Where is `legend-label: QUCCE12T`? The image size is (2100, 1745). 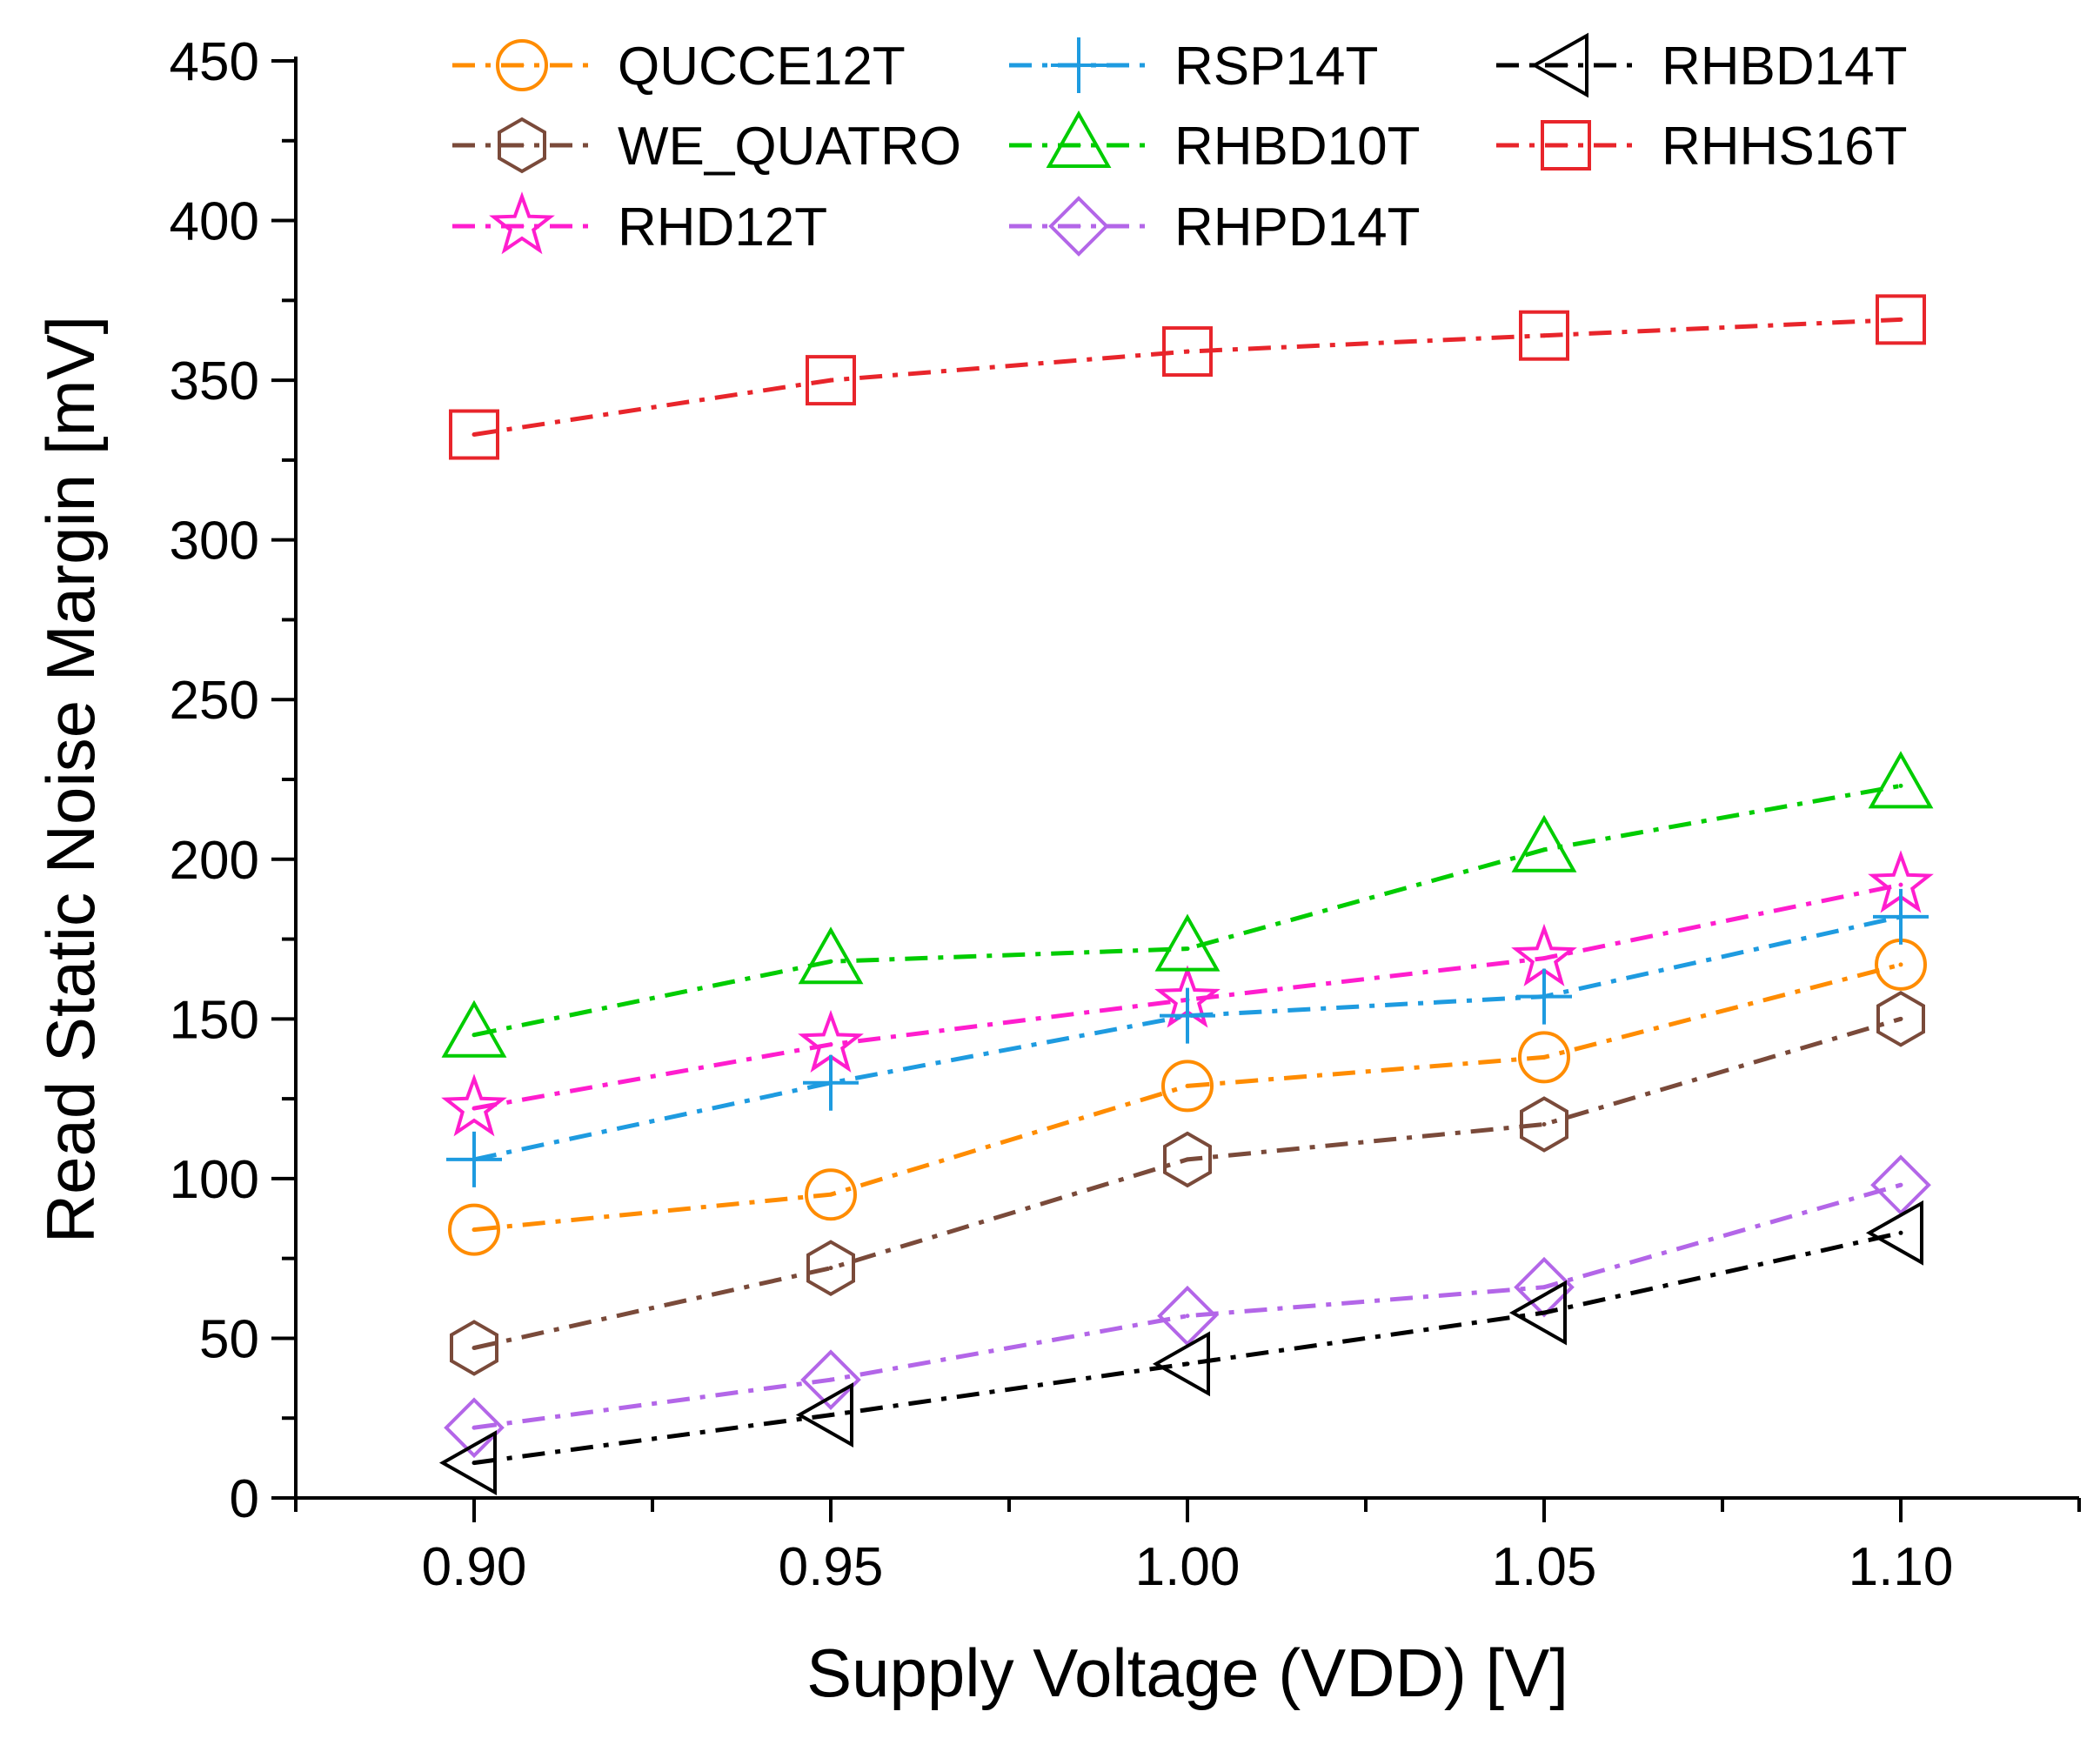 legend-label: QUCCE12T is located at coordinates (762, 67).